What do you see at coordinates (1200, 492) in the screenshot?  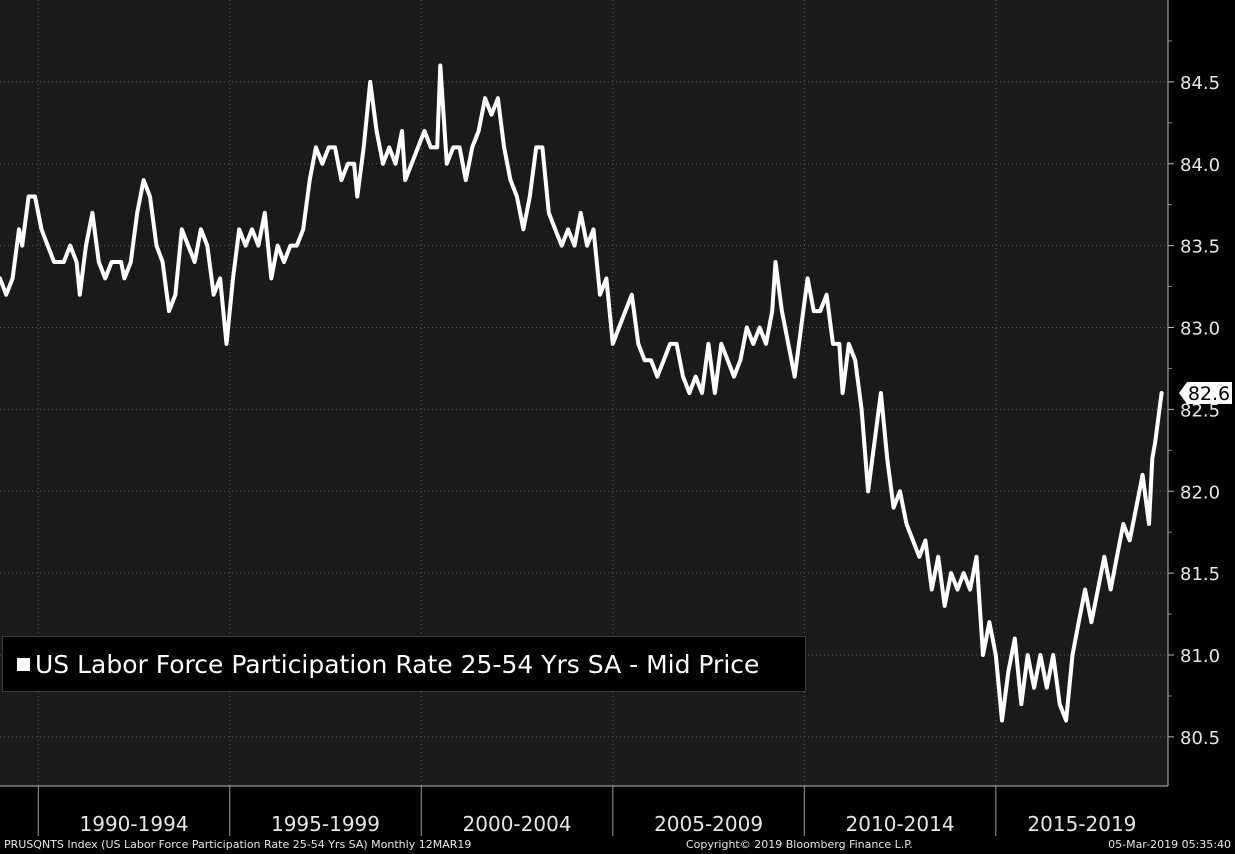 I see `y-tick-label: 82.0` at bounding box center [1200, 492].